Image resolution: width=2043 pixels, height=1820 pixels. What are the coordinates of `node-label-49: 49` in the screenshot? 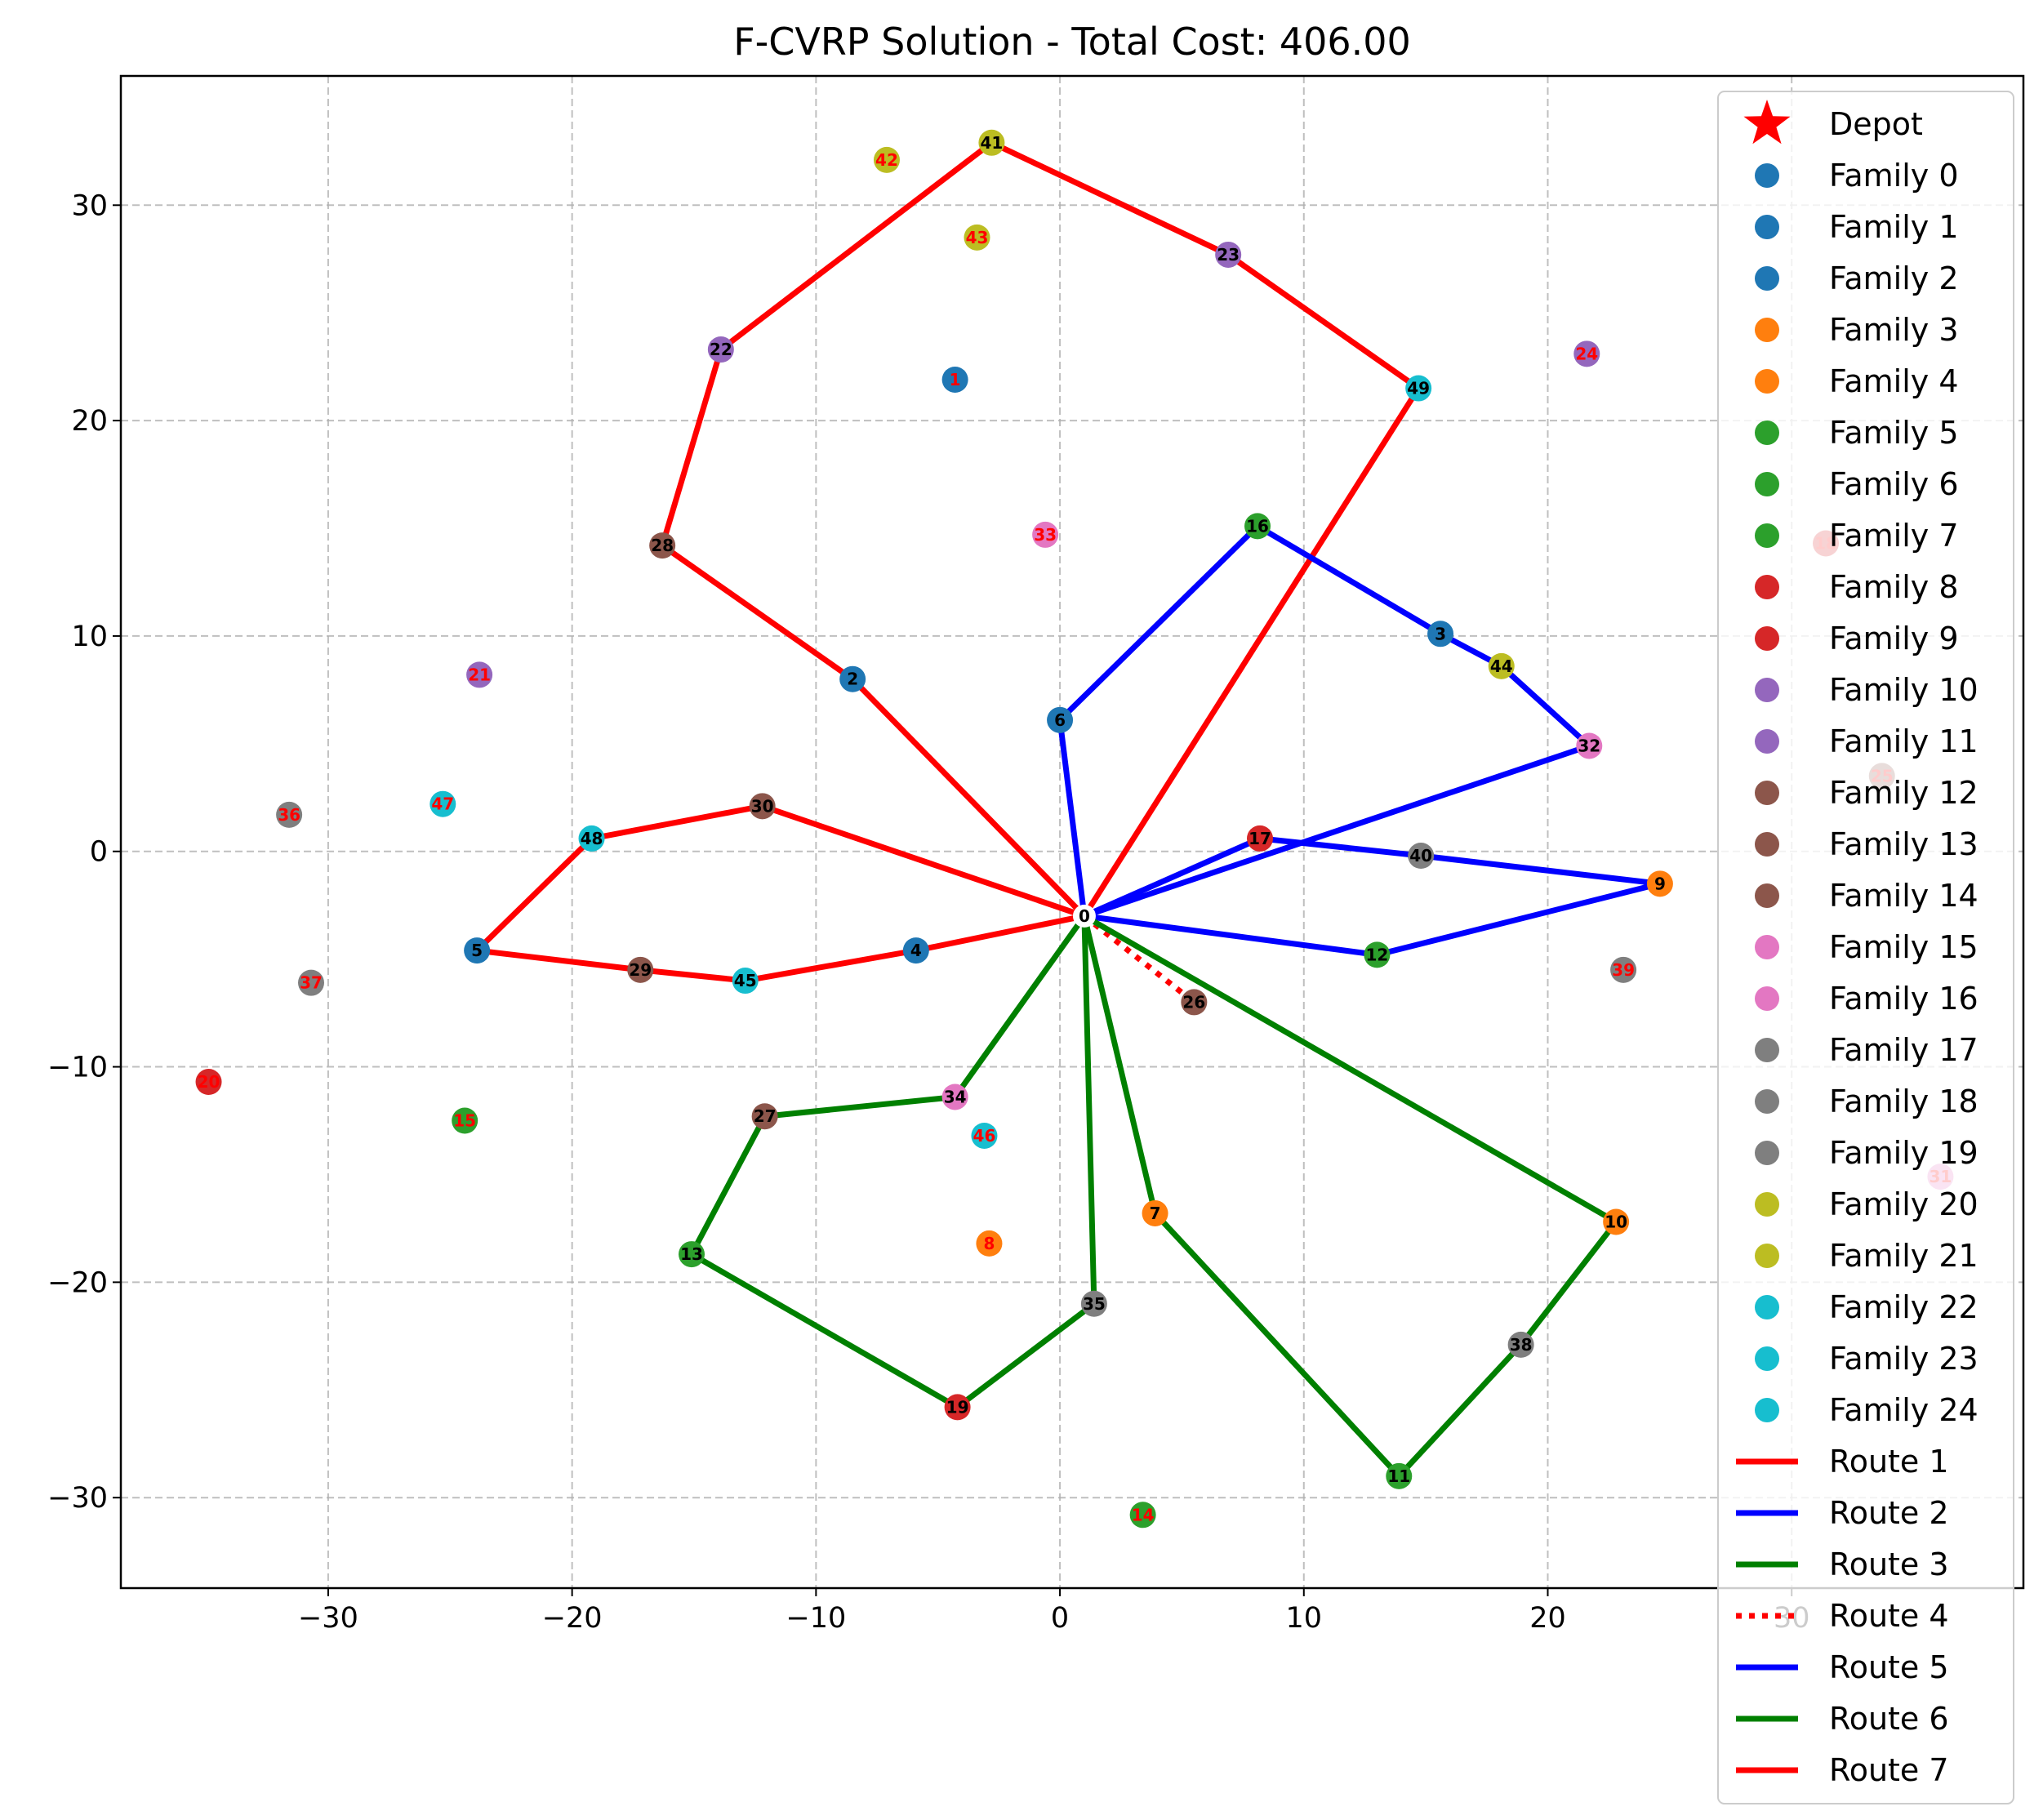 It's located at (1418, 389).